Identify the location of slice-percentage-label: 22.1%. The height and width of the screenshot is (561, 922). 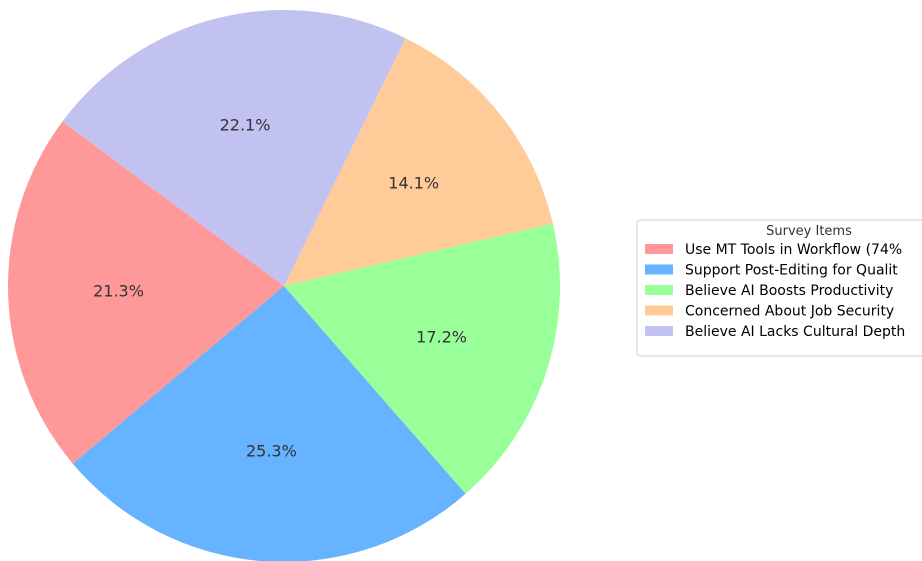
(245, 125).